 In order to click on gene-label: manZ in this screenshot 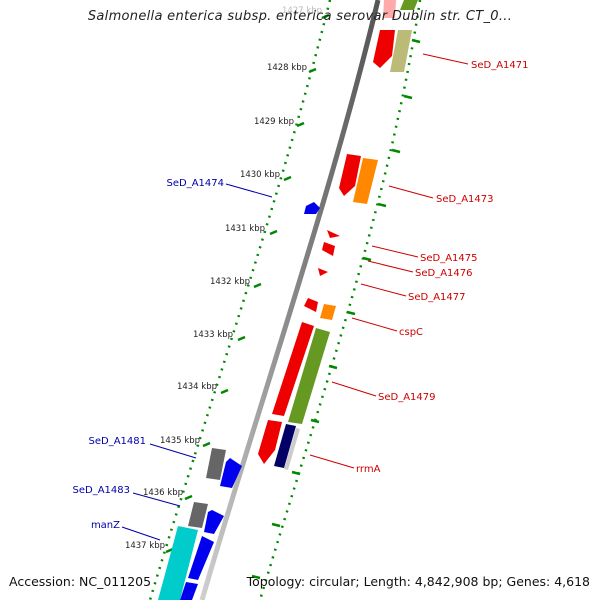, I will do `click(105, 525)`.